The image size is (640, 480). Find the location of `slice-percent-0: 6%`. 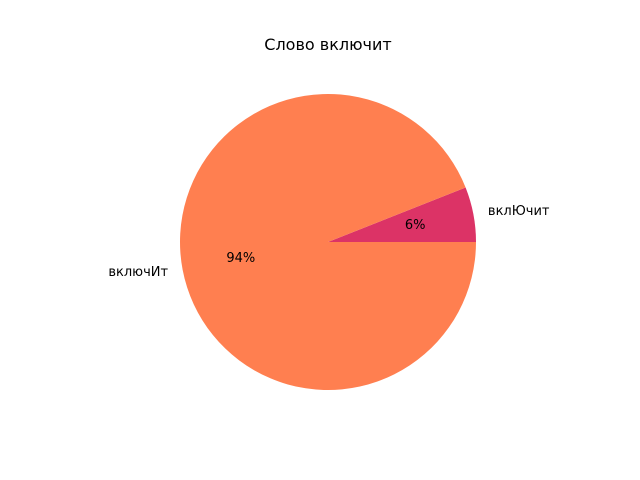

slice-percent-0: 6% is located at coordinates (415, 225).